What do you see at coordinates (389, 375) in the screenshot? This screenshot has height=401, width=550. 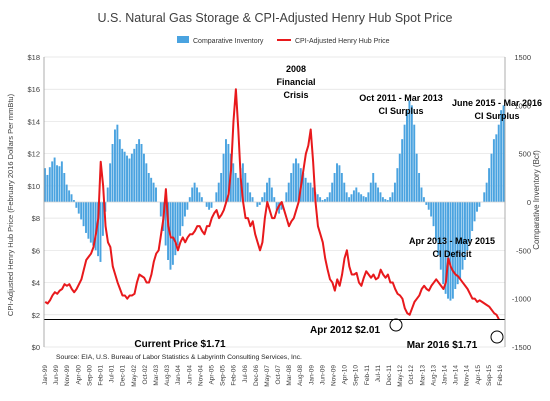 I see `x-tick-label: Dec-11` at bounding box center [389, 375].